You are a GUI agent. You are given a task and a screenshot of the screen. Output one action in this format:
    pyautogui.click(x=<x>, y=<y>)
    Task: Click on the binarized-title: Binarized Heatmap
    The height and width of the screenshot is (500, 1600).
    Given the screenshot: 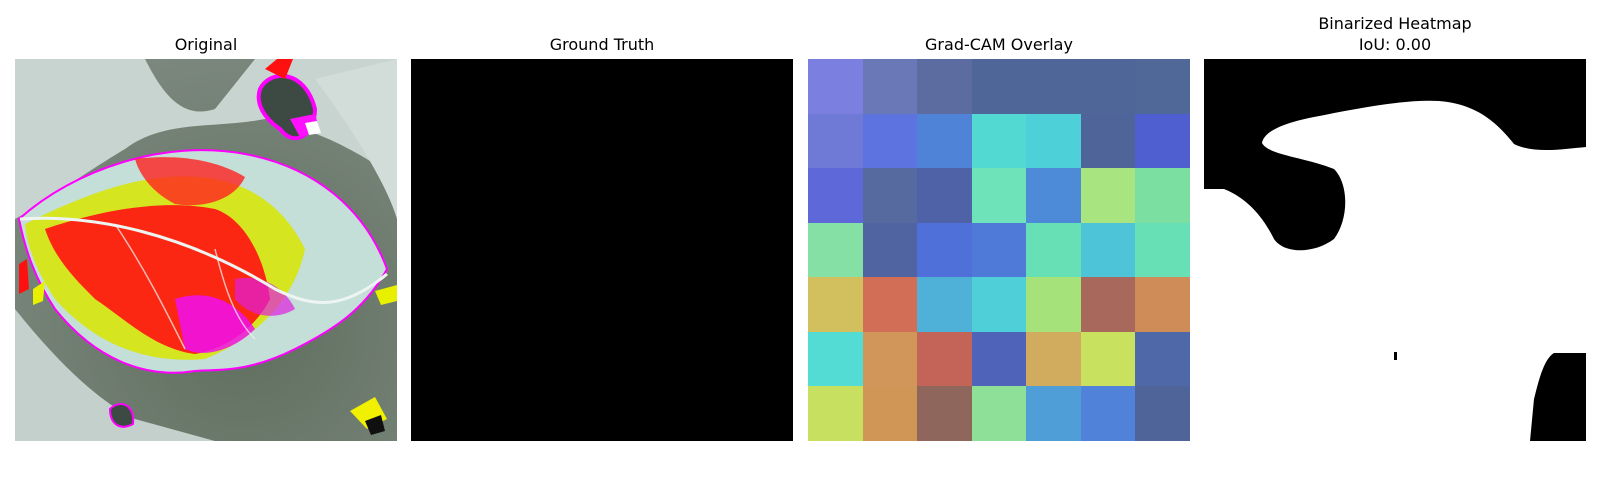 What is the action you would take?
    pyautogui.click(x=1395, y=23)
    